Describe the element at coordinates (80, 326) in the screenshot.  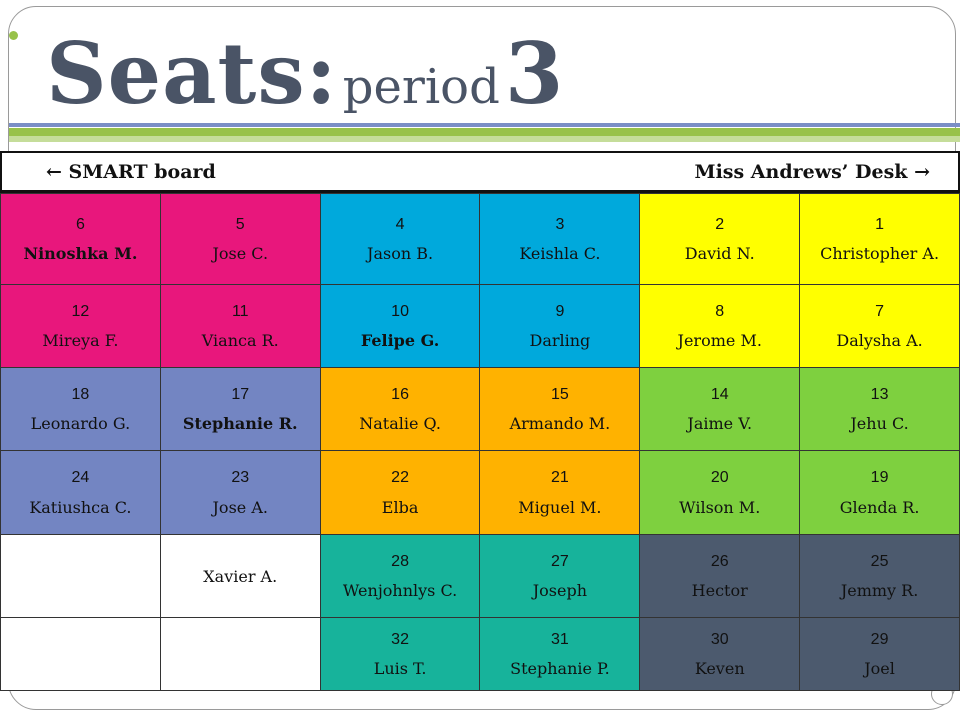
I see `seat: 12 Mireya F.` at that location.